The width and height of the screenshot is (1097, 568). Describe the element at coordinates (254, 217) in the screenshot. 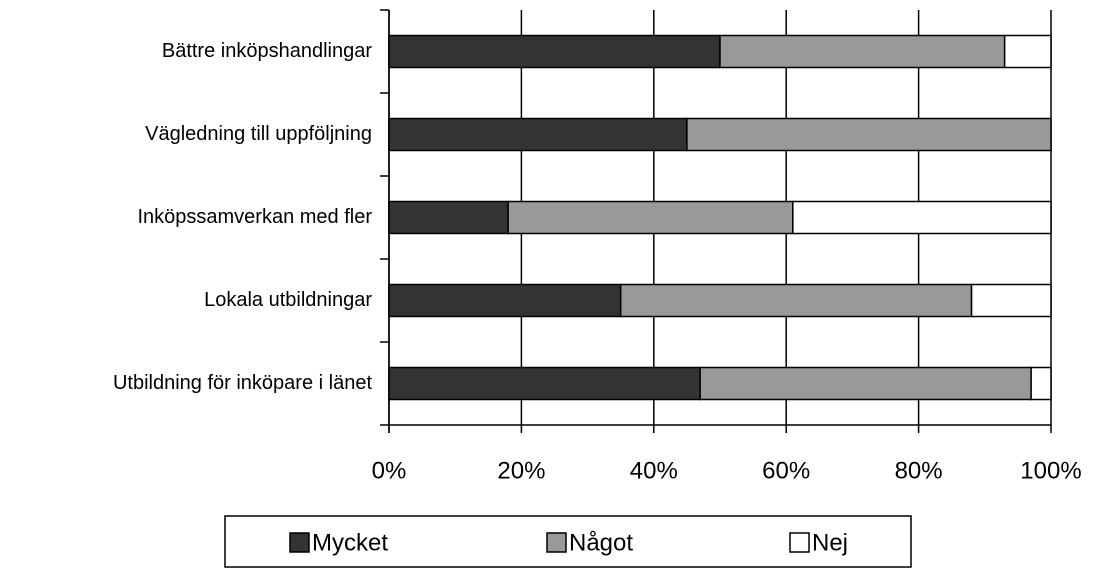

I see `y-tick-label: Inköpssamverkan med fler` at that location.